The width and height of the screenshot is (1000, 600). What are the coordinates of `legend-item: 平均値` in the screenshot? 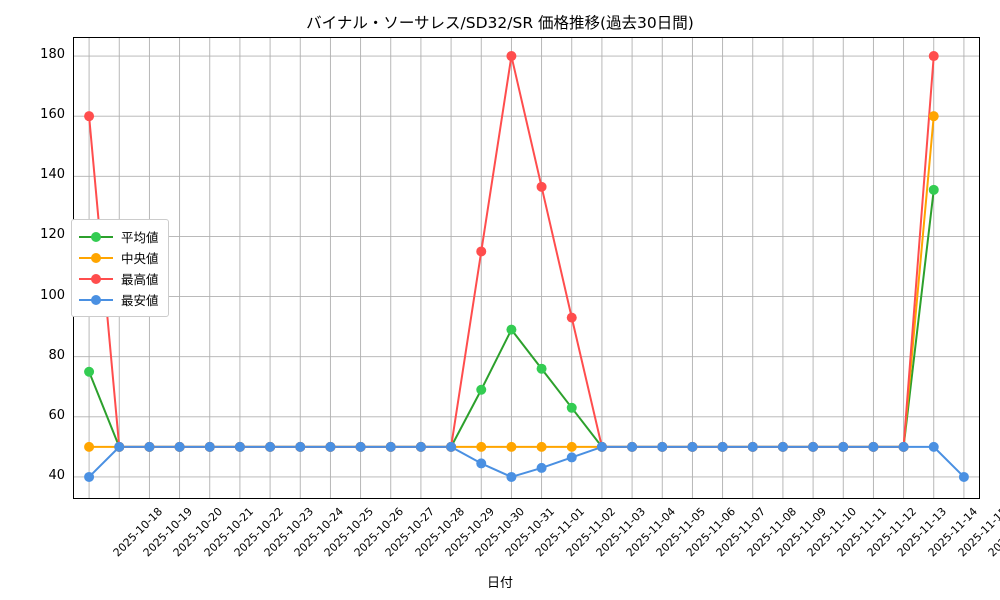 It's located at (119, 236).